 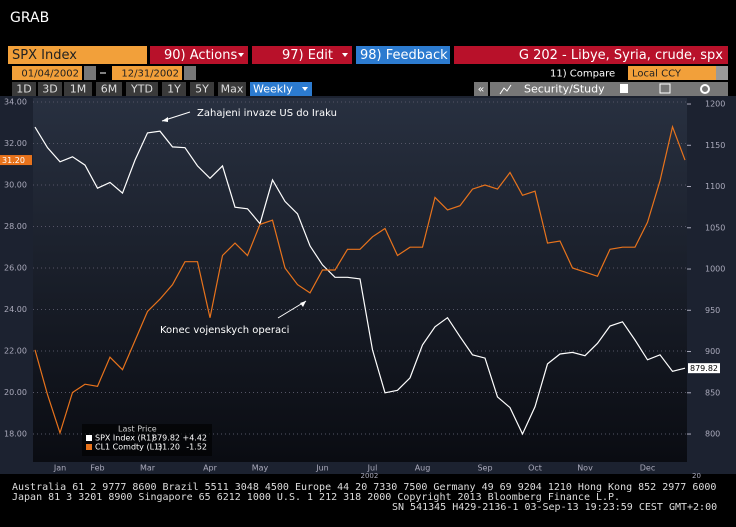 What do you see at coordinates (59, 468) in the screenshot?
I see `x-tick-label: Jan` at bounding box center [59, 468].